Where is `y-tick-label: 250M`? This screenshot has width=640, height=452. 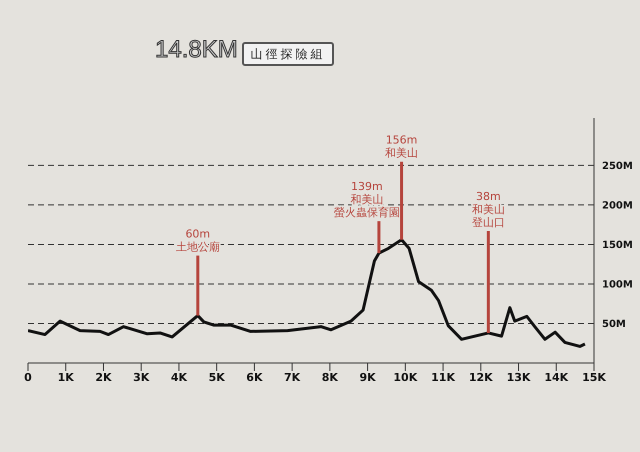 y-tick-label: 250M is located at coordinates (617, 166).